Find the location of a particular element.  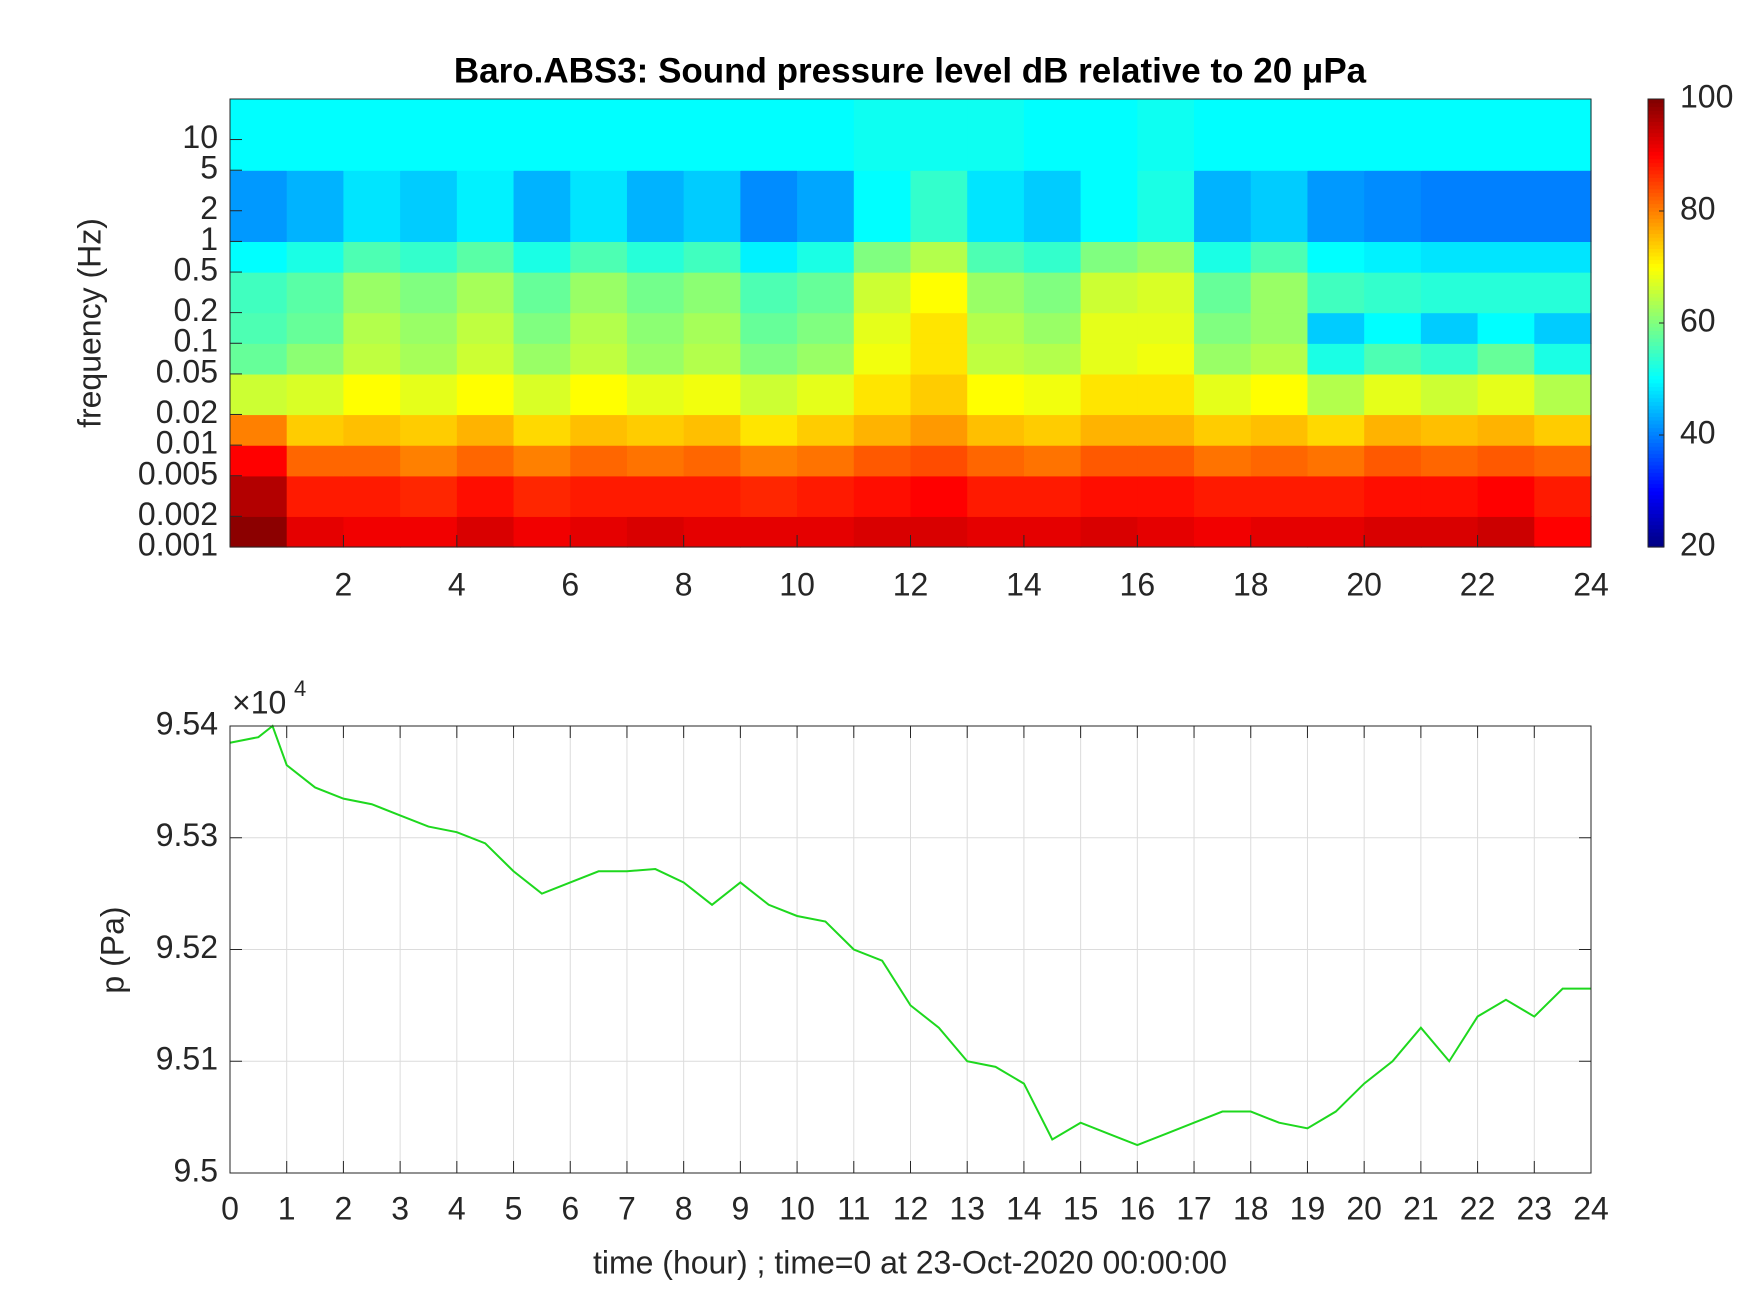

x-tick-label: 2 is located at coordinates (344, 584).